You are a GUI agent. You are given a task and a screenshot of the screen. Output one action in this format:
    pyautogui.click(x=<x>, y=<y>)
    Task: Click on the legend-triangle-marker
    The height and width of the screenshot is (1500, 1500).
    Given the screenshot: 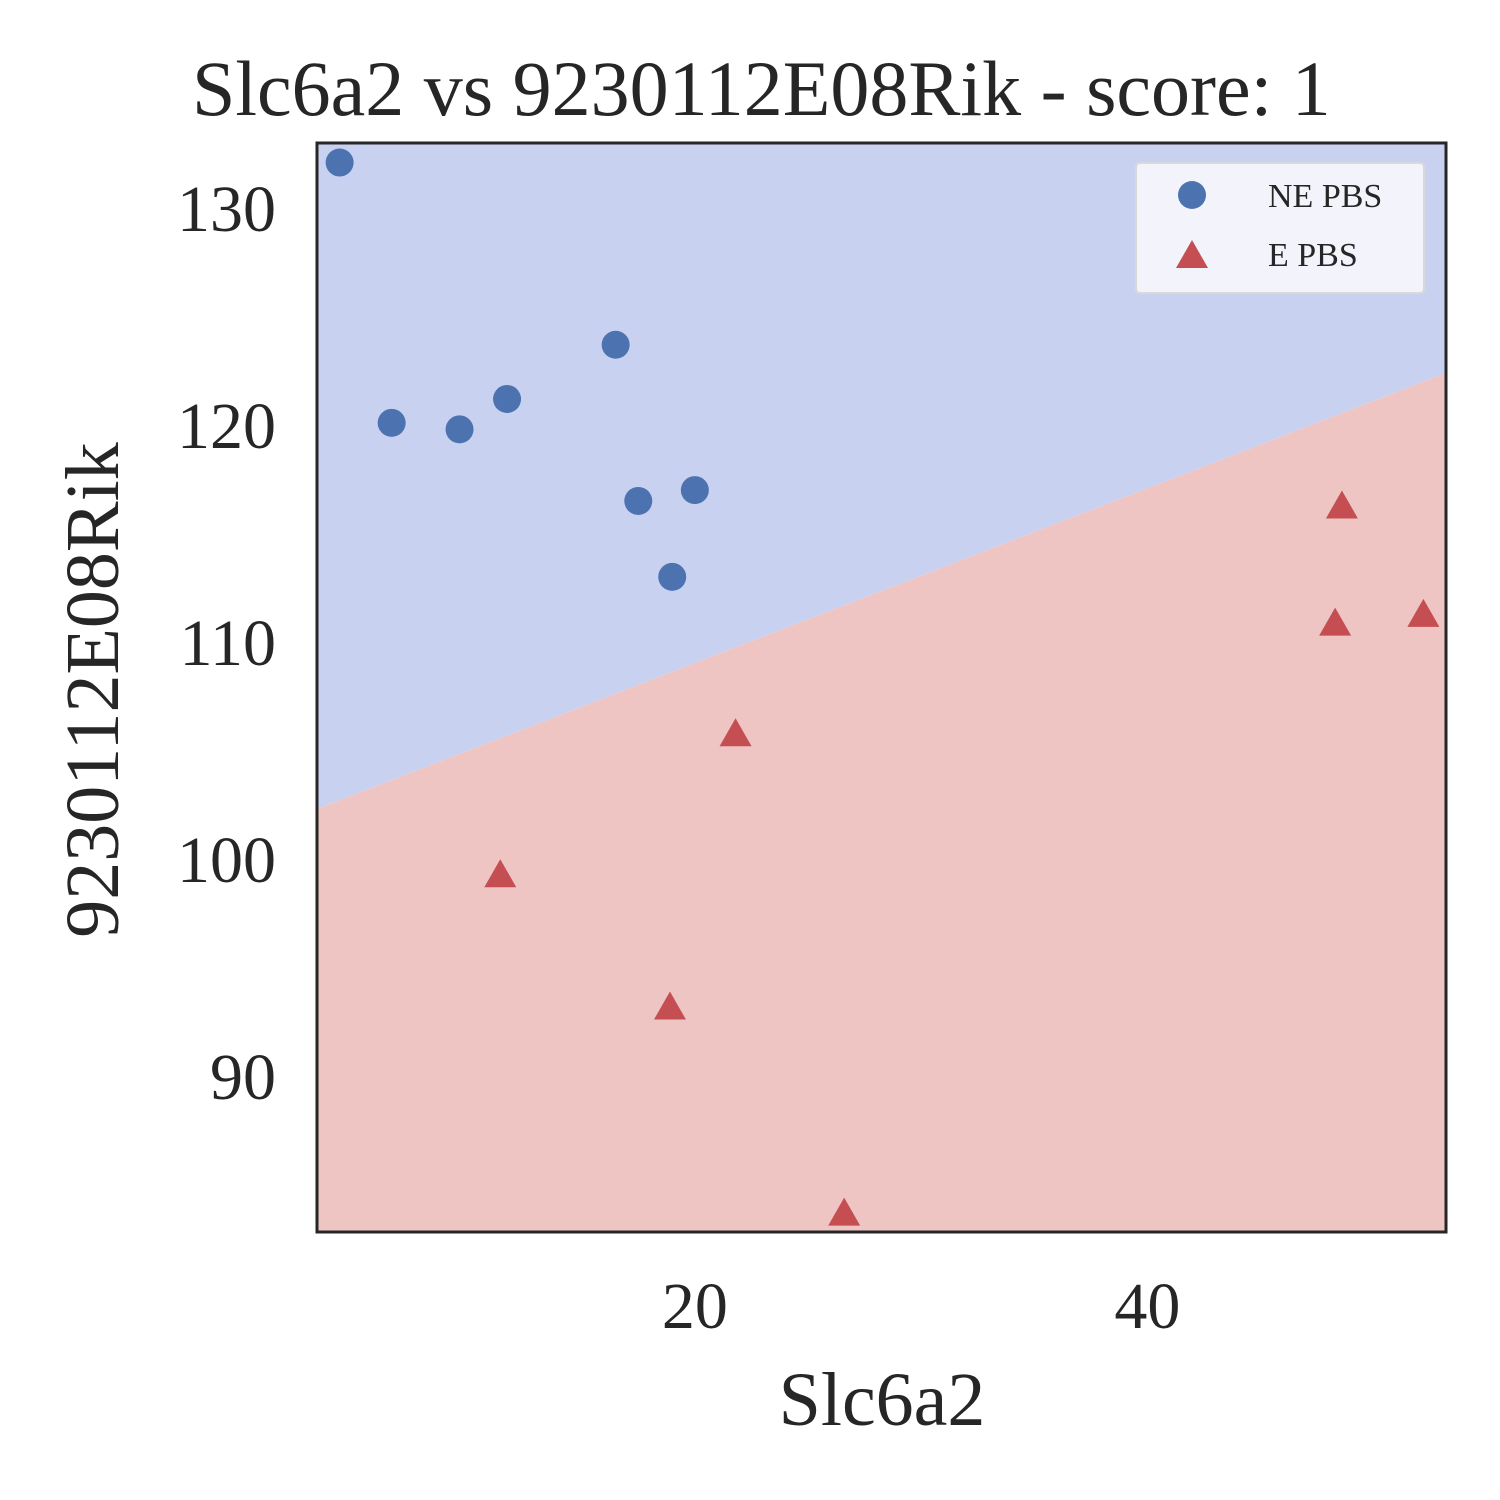 What is the action you would take?
    pyautogui.click(x=1192, y=254)
    